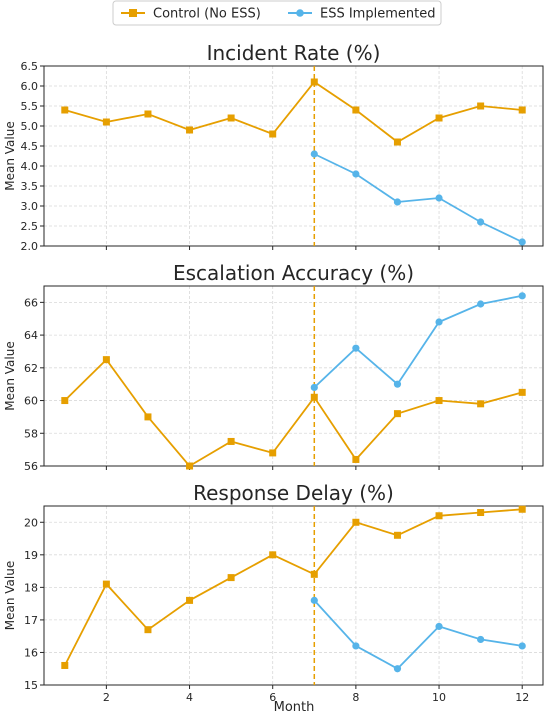 The height and width of the screenshot is (717, 550). What do you see at coordinates (31, 335) in the screenshot?
I see `y-tick-label: 64` at bounding box center [31, 335].